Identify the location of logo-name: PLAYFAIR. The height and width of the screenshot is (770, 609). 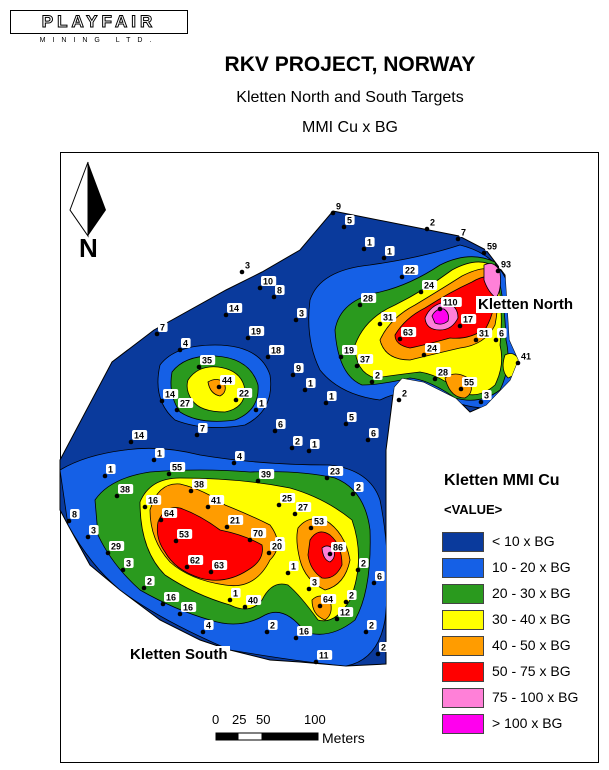
(99, 22).